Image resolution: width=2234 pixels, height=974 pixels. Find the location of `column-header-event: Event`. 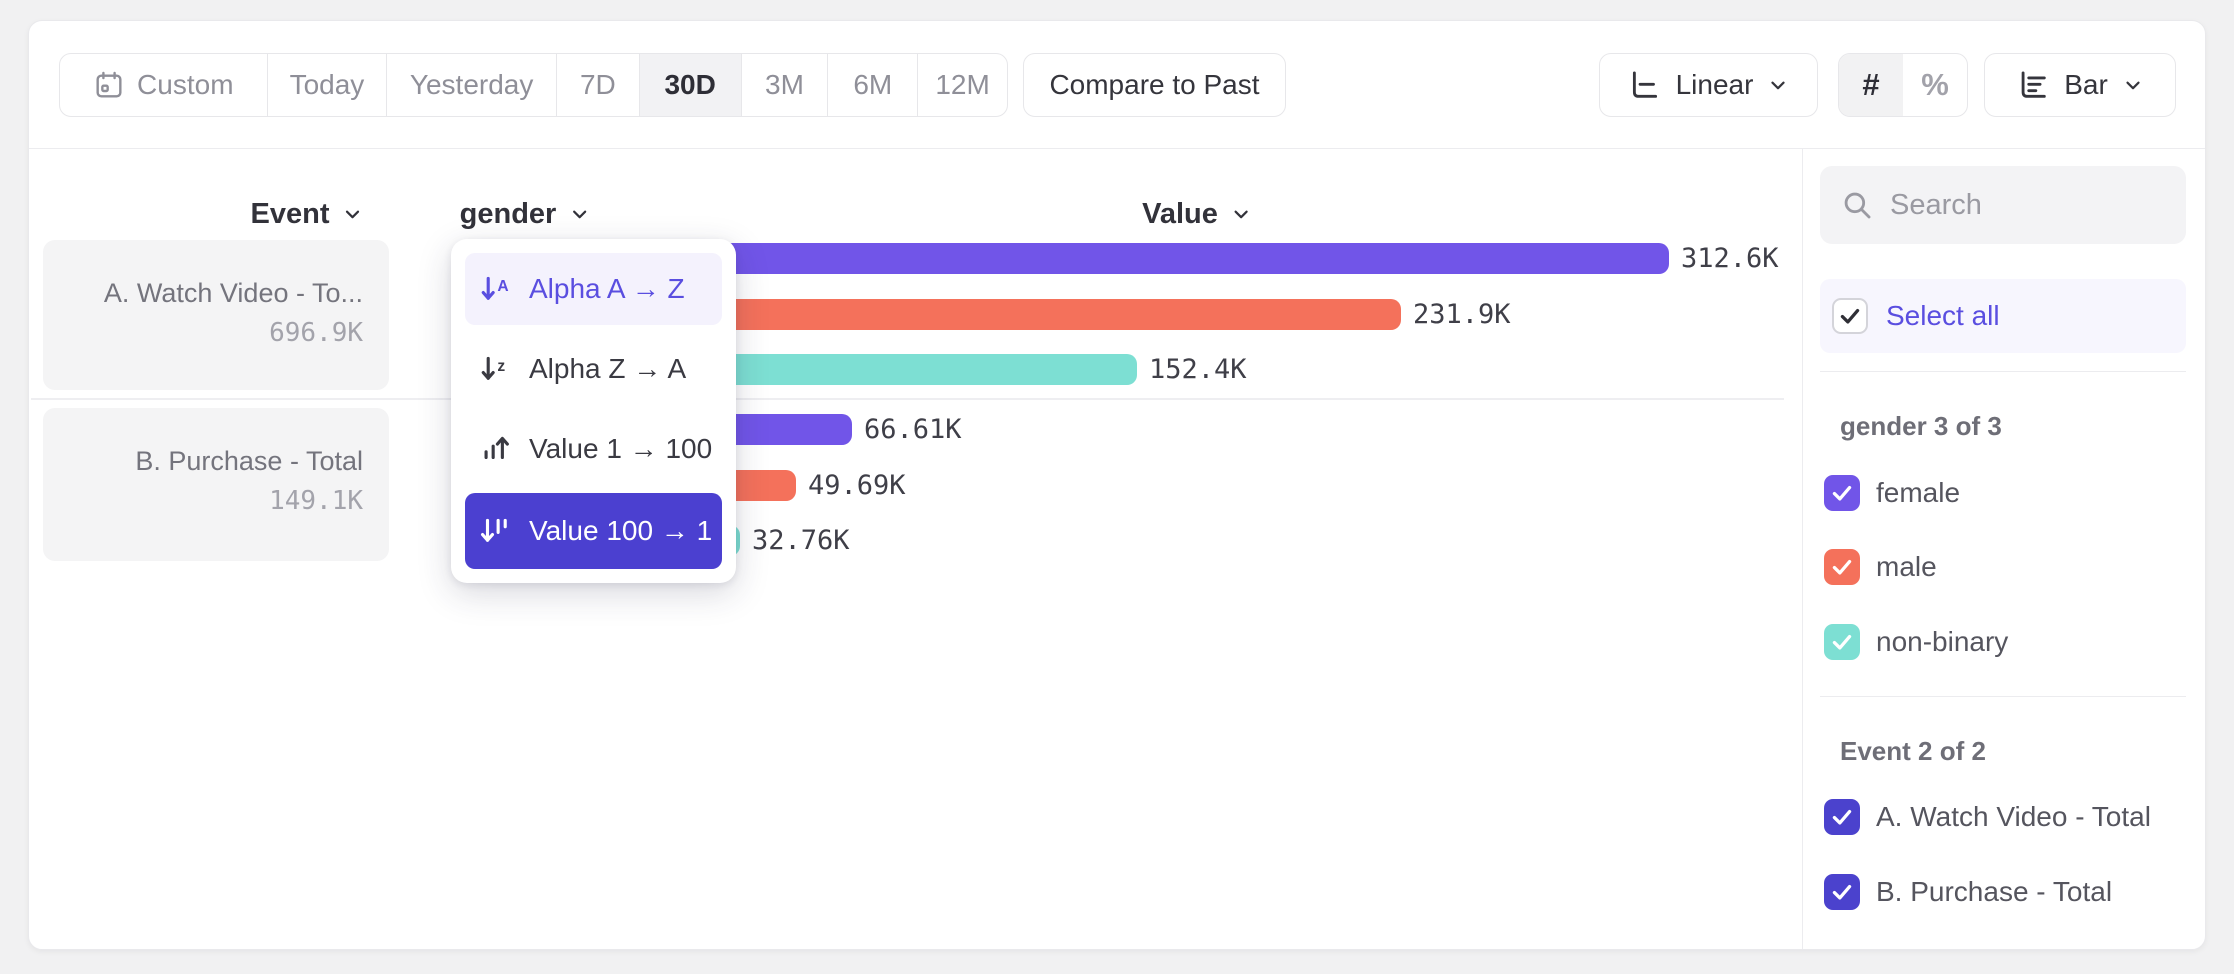

column-header-event: Event is located at coordinates (307, 214).